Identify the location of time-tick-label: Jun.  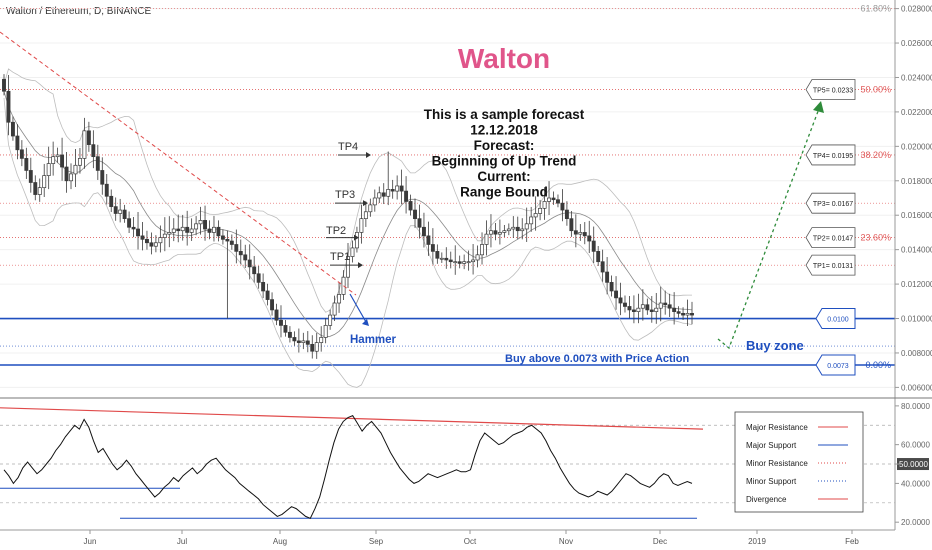
(90, 541).